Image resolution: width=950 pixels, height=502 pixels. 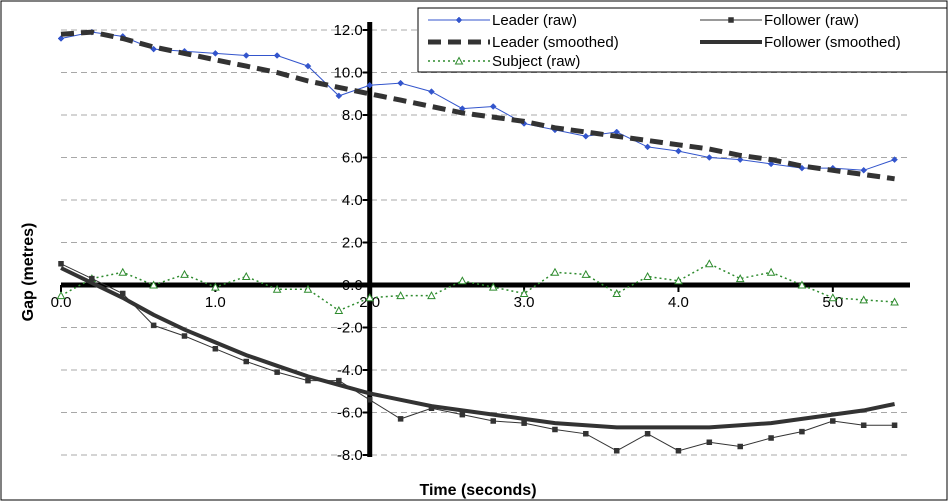 What do you see at coordinates (348, 73) in the screenshot?
I see `y-tick-label-1: 10.0` at bounding box center [348, 73].